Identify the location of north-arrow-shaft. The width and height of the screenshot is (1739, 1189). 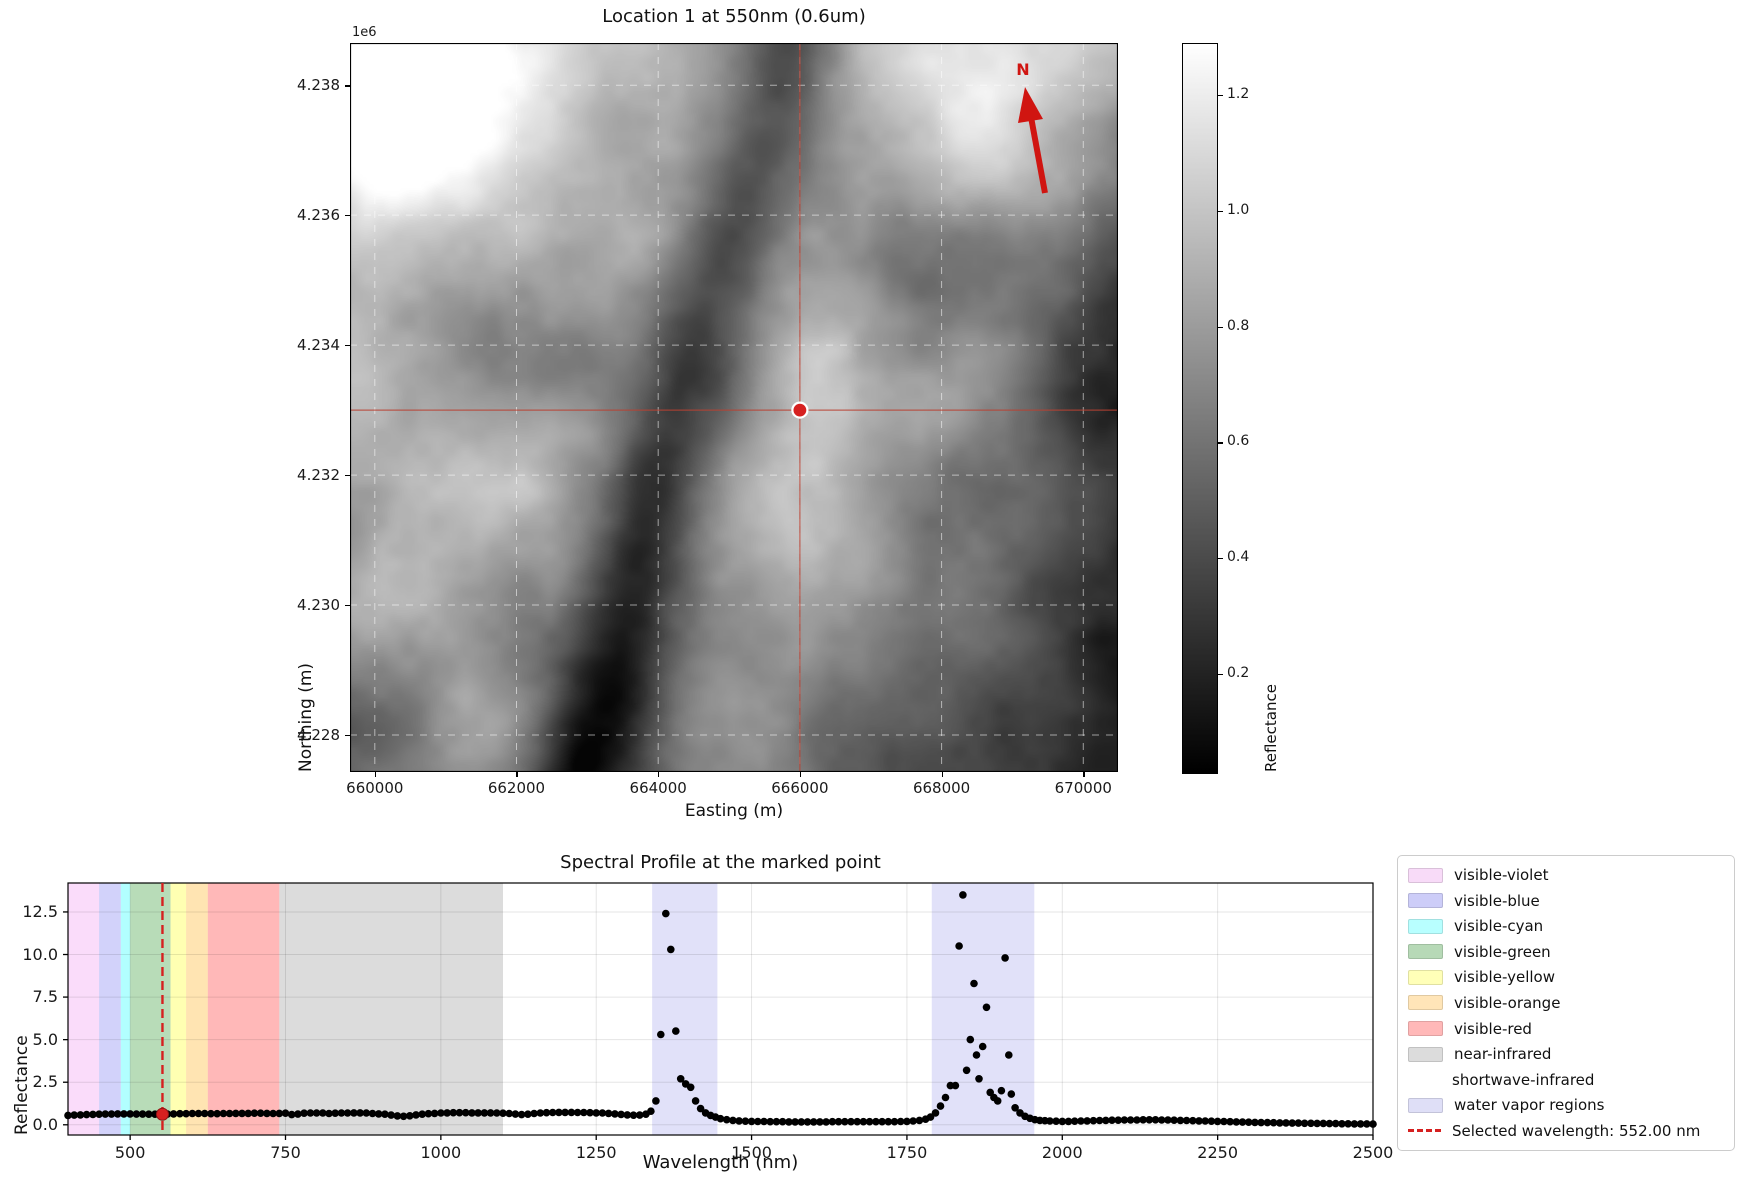
(1038, 155).